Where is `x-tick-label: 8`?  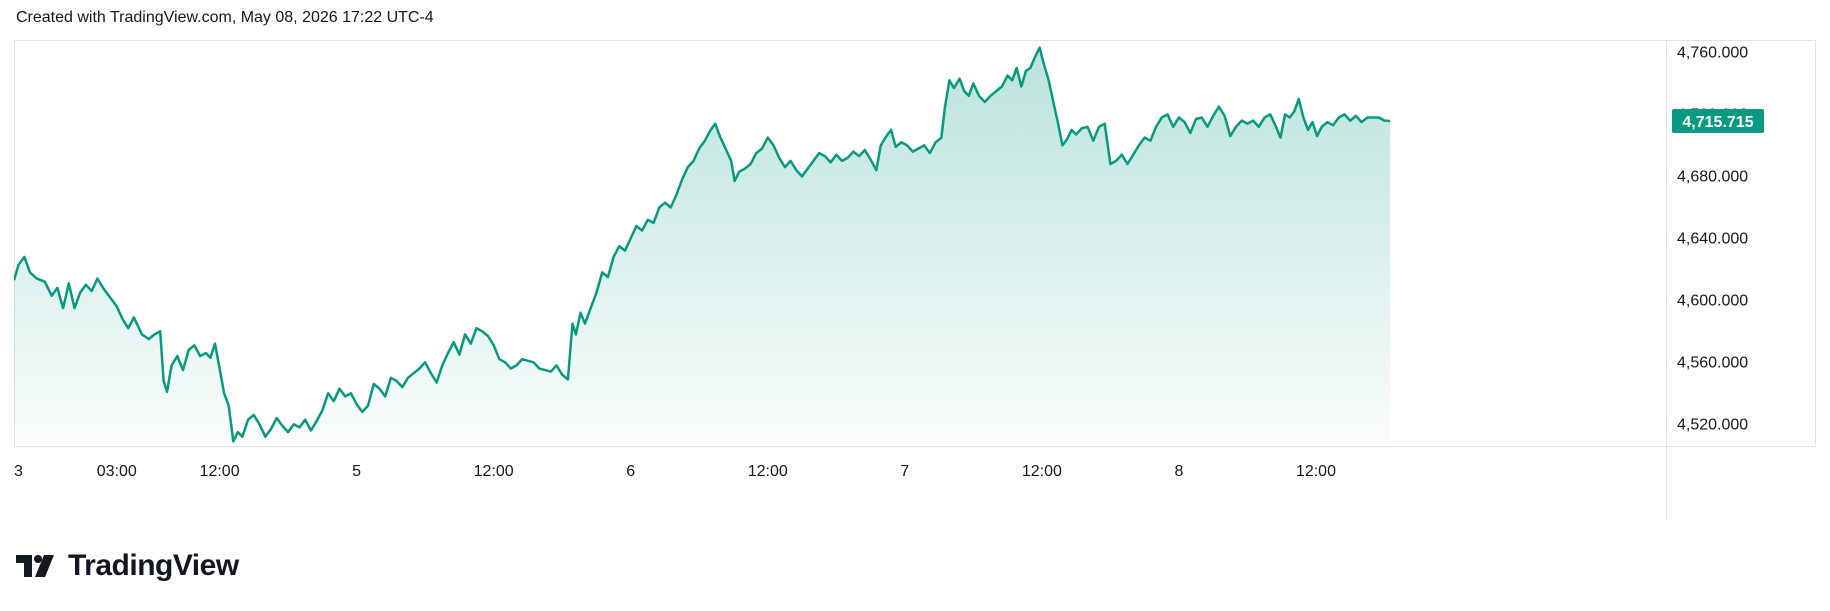
x-tick-label: 8 is located at coordinates (1178, 471).